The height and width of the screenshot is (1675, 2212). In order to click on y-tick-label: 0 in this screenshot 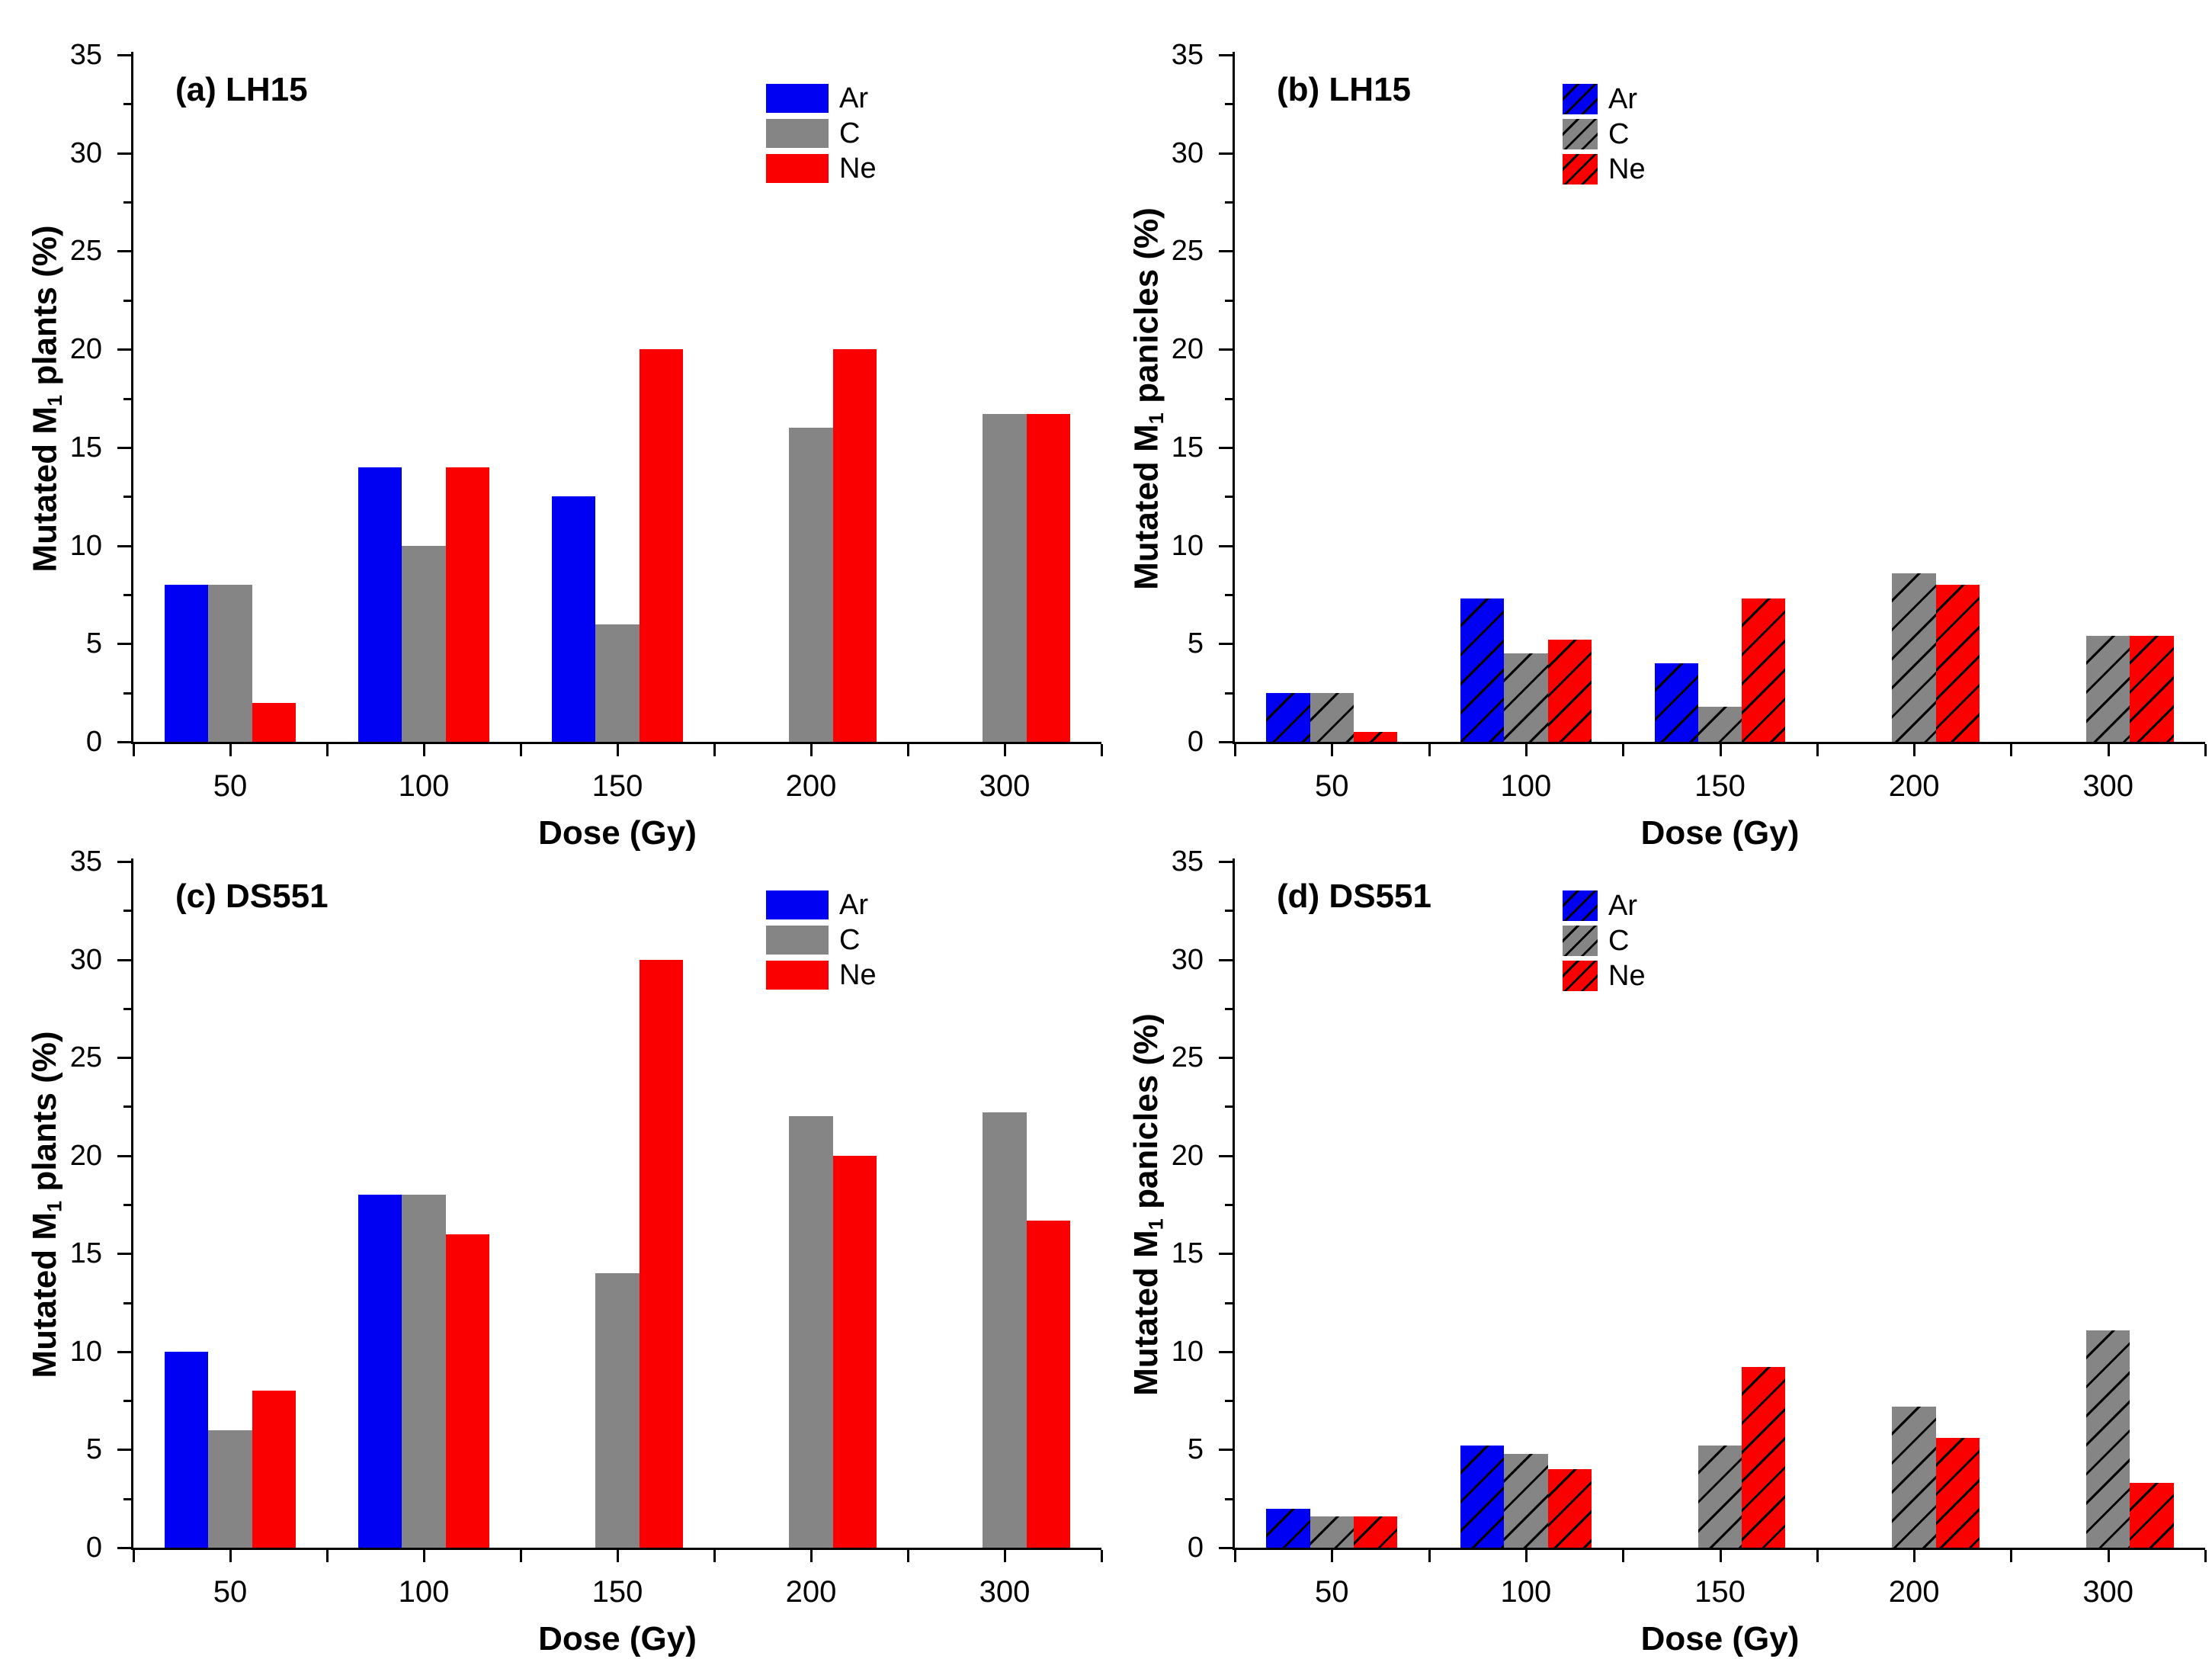, I will do `click(1195, 1548)`.